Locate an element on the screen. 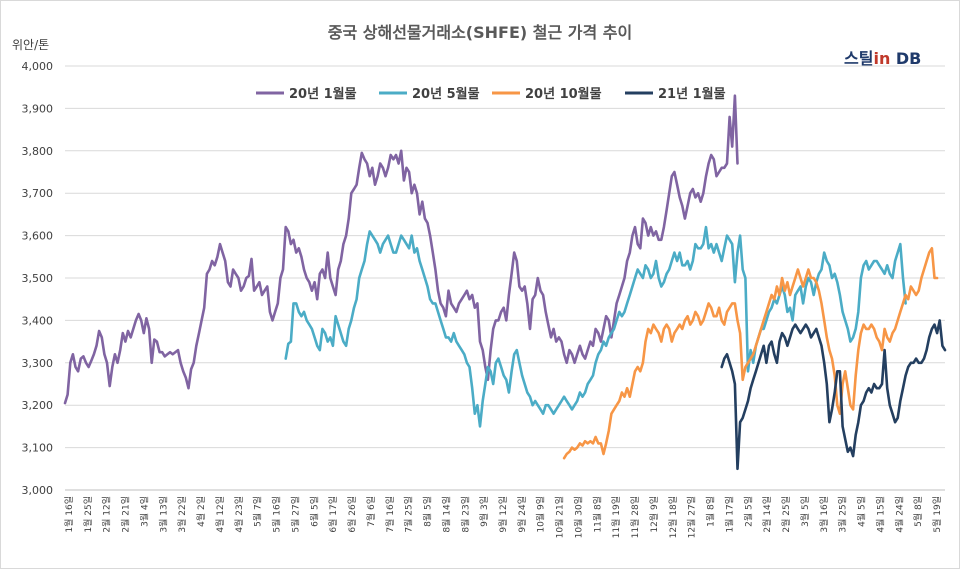 The width and height of the screenshot is (960, 572). x-tick-label: 8월 14일 is located at coordinates (446, 514).